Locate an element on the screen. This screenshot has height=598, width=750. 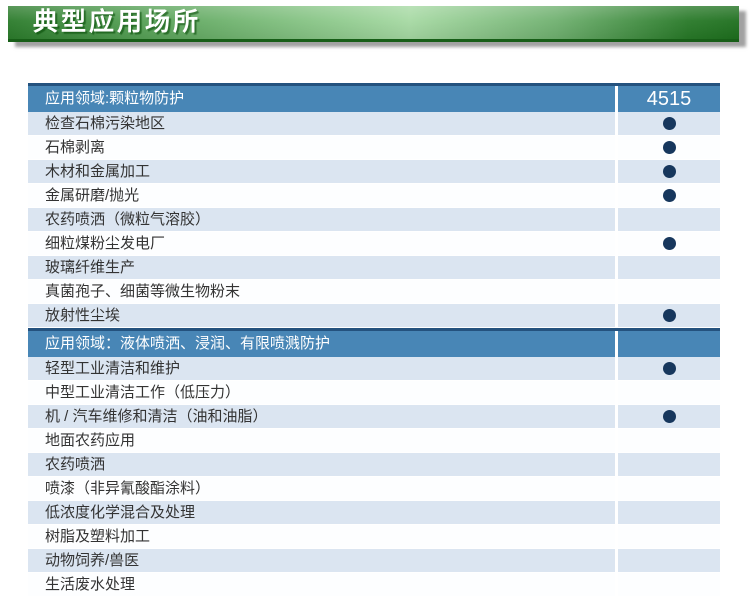
table-row: 金属研磨/抛光 is located at coordinates (374, 196).